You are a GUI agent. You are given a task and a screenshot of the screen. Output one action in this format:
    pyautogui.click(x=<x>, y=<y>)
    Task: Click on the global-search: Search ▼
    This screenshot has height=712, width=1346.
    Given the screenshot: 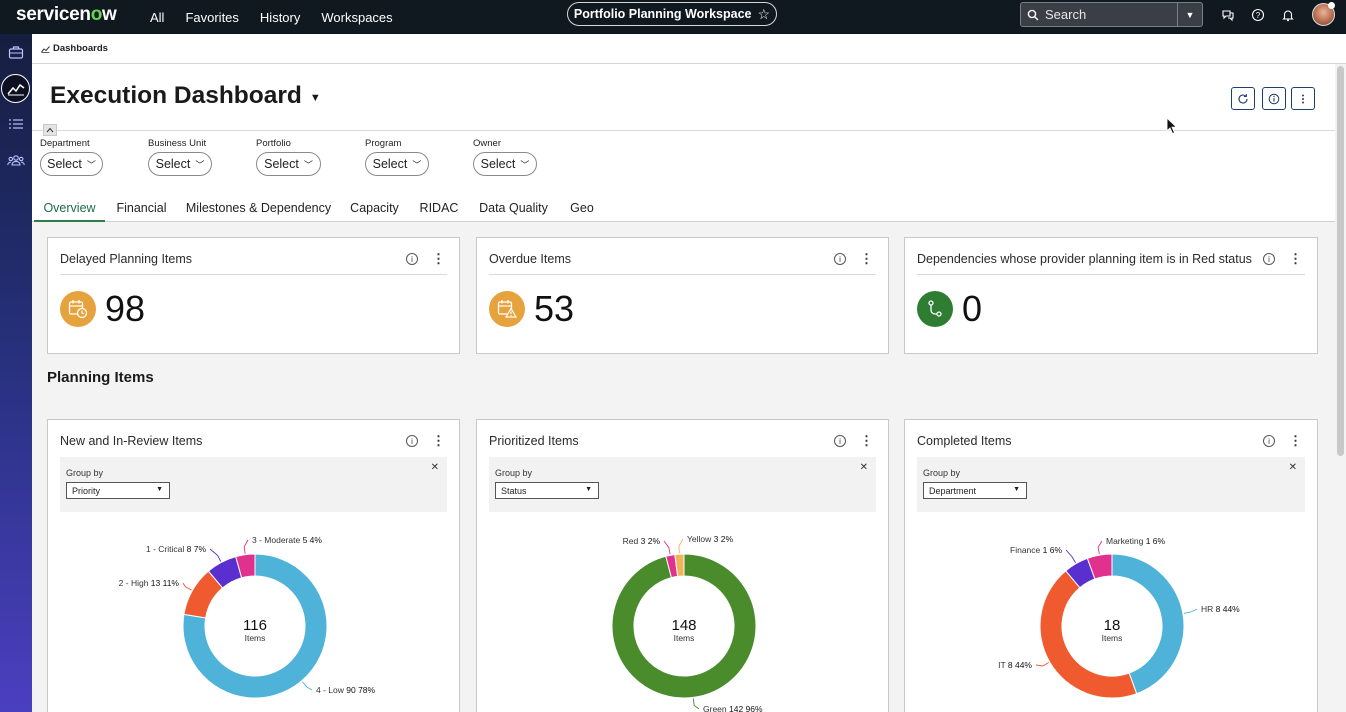 What is the action you would take?
    pyautogui.click(x=1111, y=14)
    